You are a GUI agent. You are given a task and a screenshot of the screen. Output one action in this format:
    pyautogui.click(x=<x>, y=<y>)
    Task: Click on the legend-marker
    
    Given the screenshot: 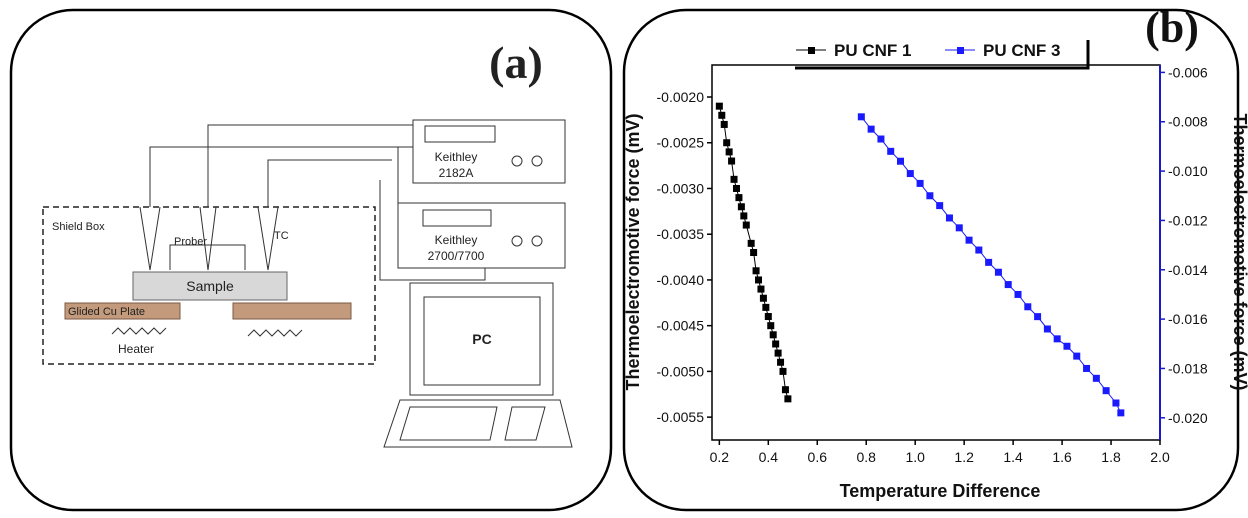 What is the action you would take?
    pyautogui.click(x=960, y=50)
    